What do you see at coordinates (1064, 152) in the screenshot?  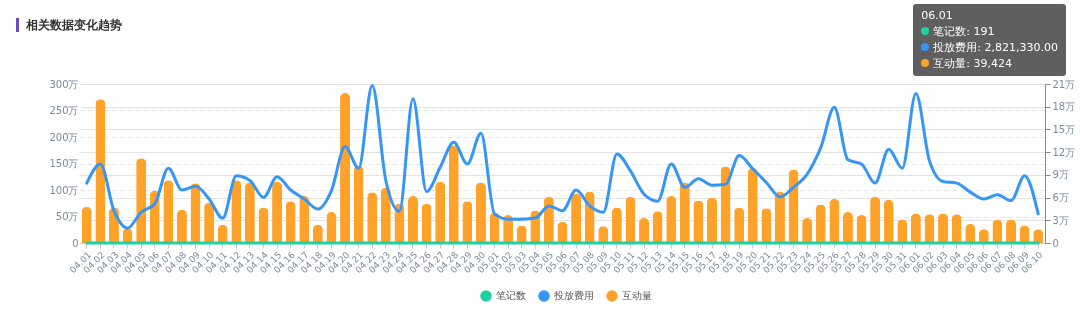 I see `y2-tick-label: 12万` at bounding box center [1064, 152].